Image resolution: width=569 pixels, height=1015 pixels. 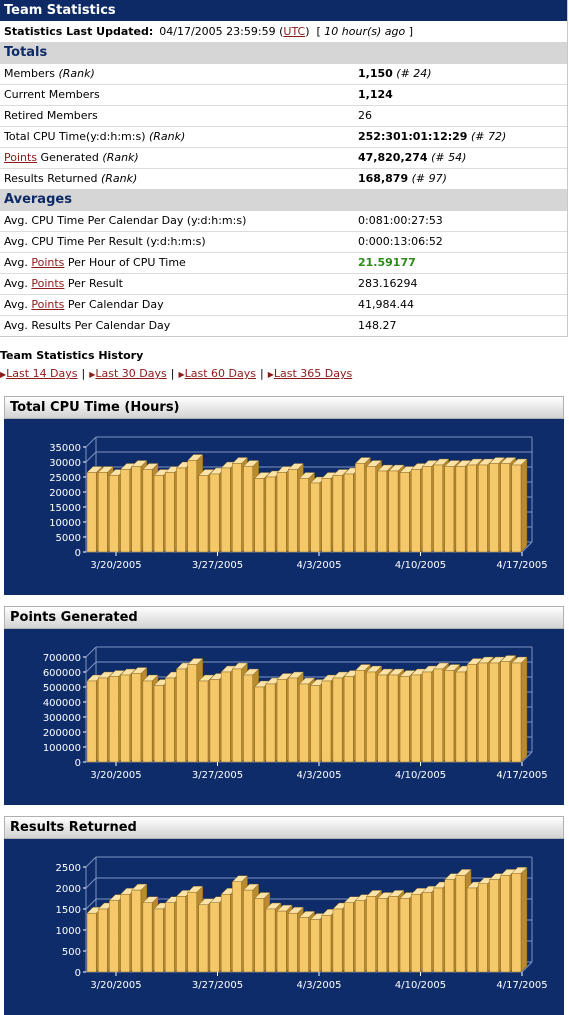 I want to click on chart-title: Points Generated, so click(x=284, y=617).